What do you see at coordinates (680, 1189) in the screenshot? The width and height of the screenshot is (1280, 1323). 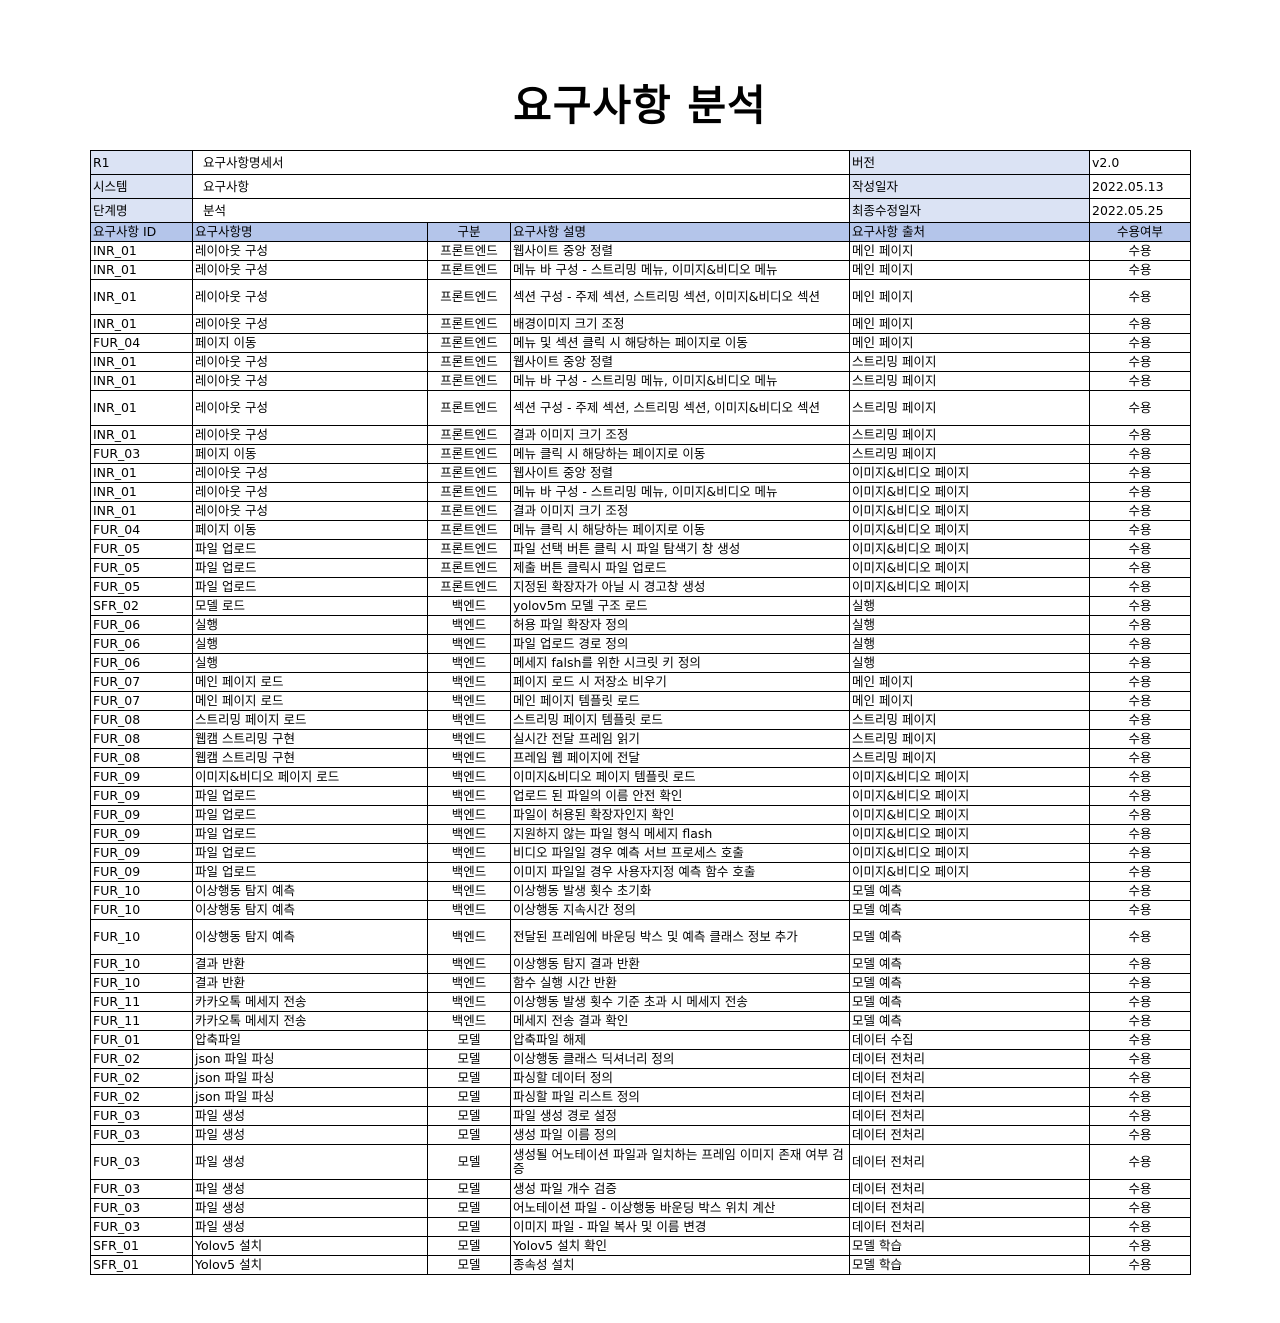 I see `description-cell: 생성 파일 개수 검증` at bounding box center [680, 1189].